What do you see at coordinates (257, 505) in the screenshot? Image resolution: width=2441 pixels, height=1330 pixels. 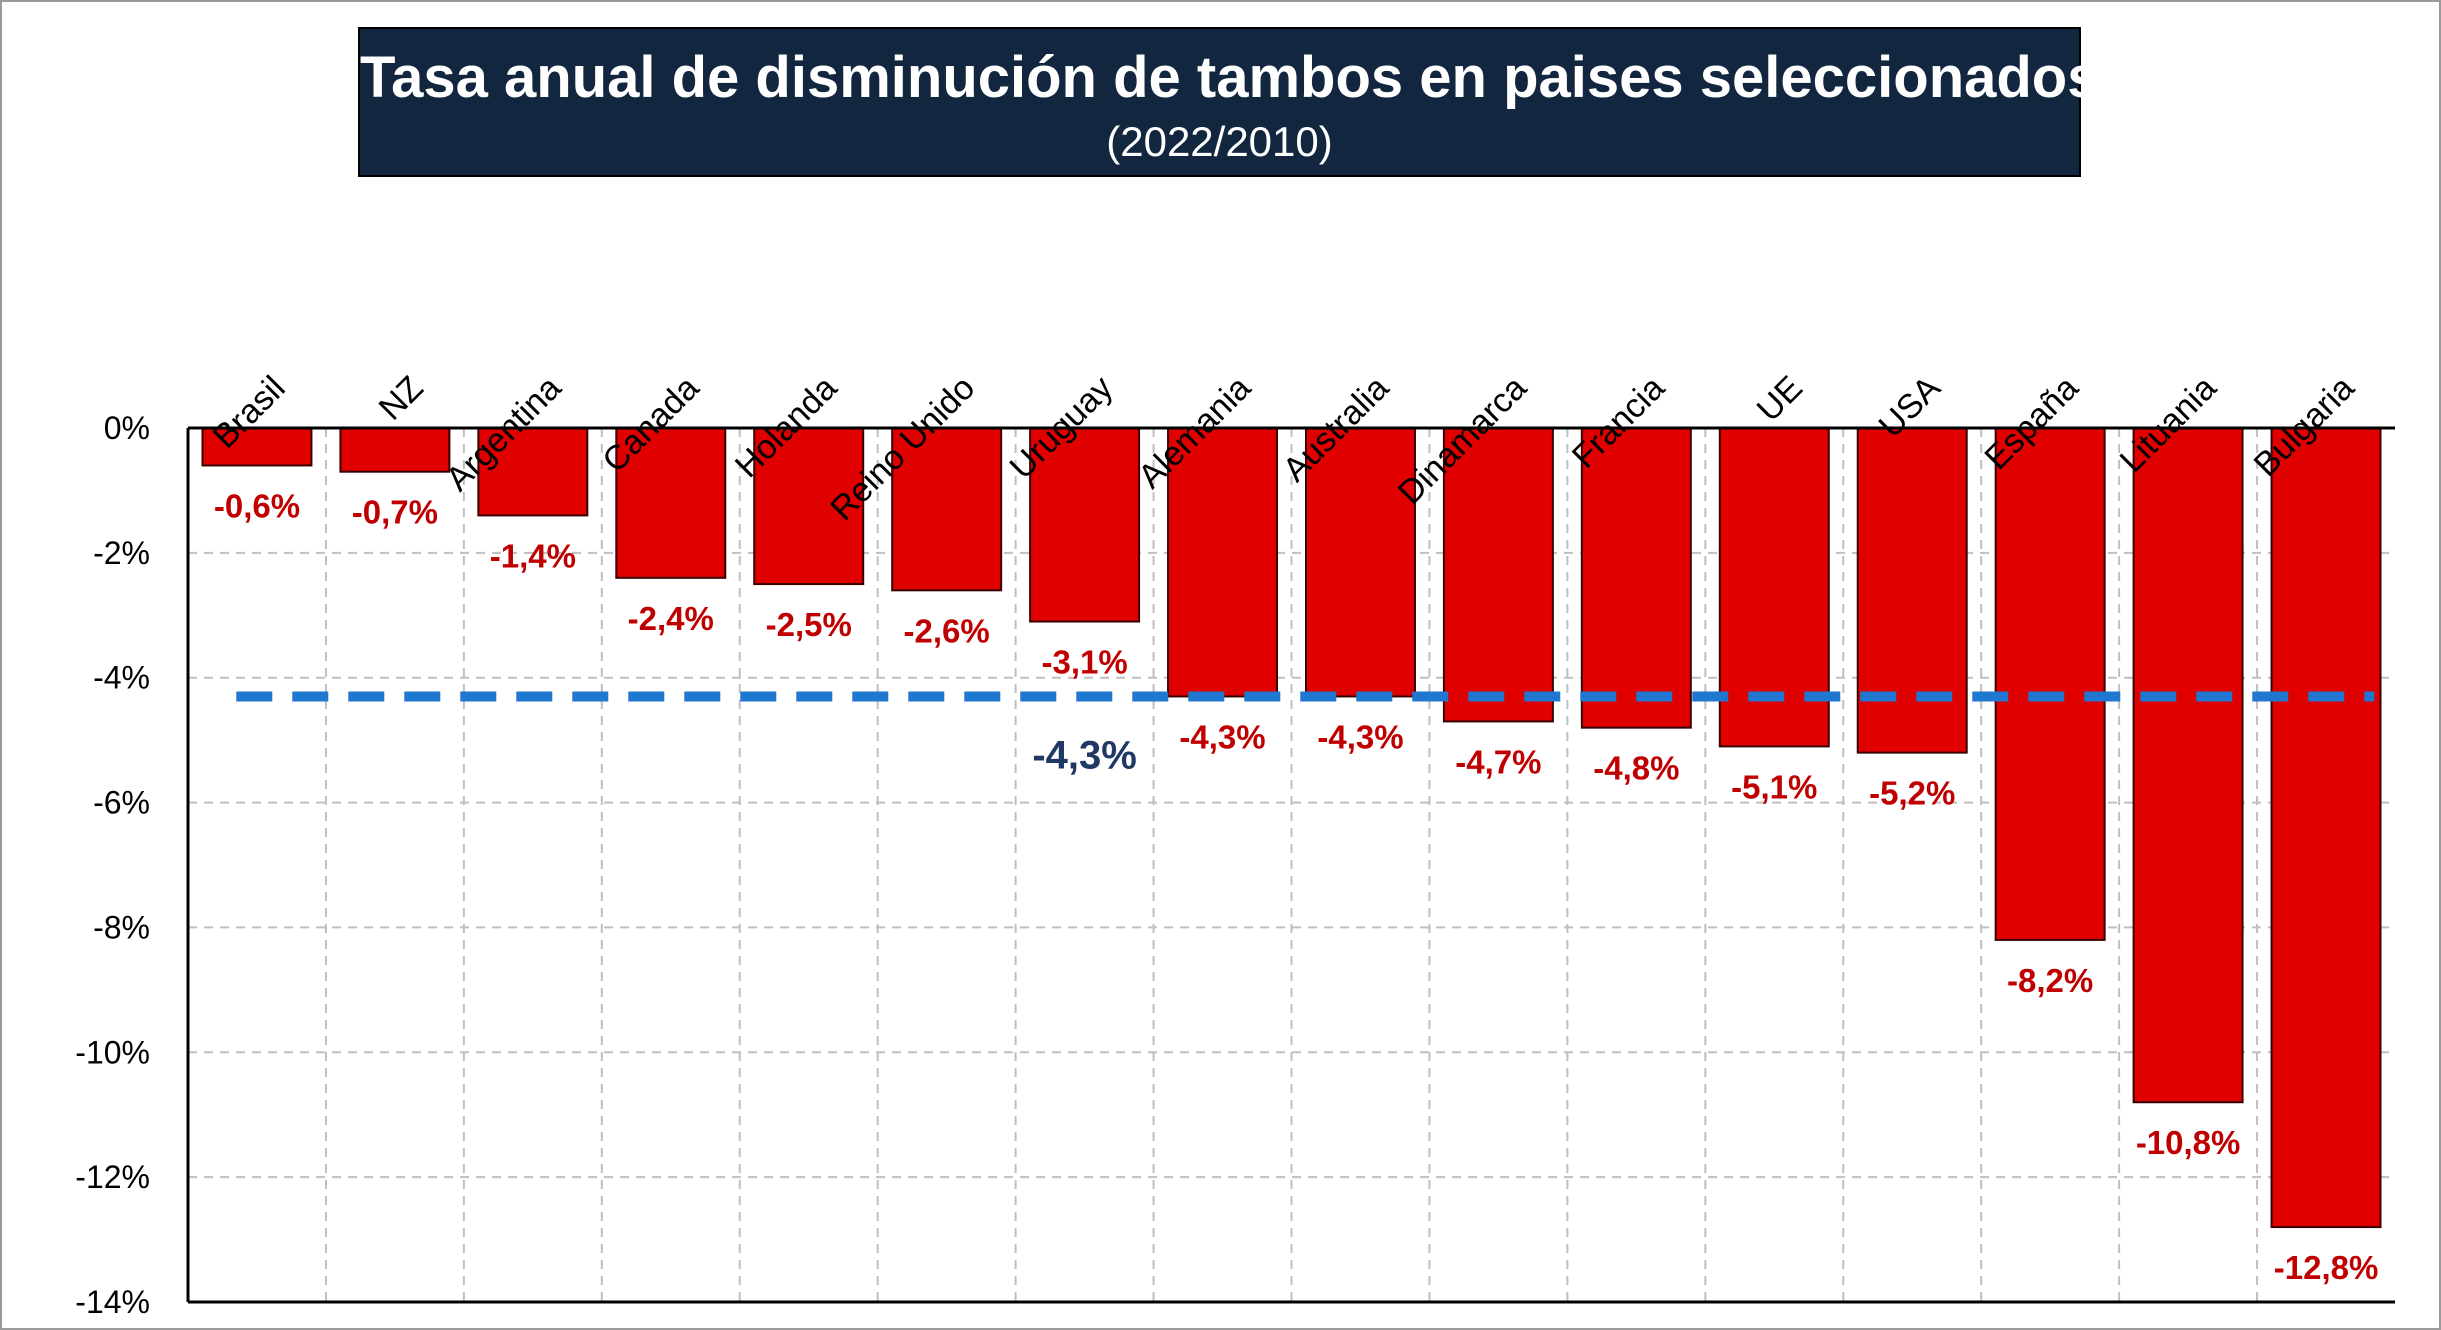 I see `data-label: -0,6%` at bounding box center [257, 505].